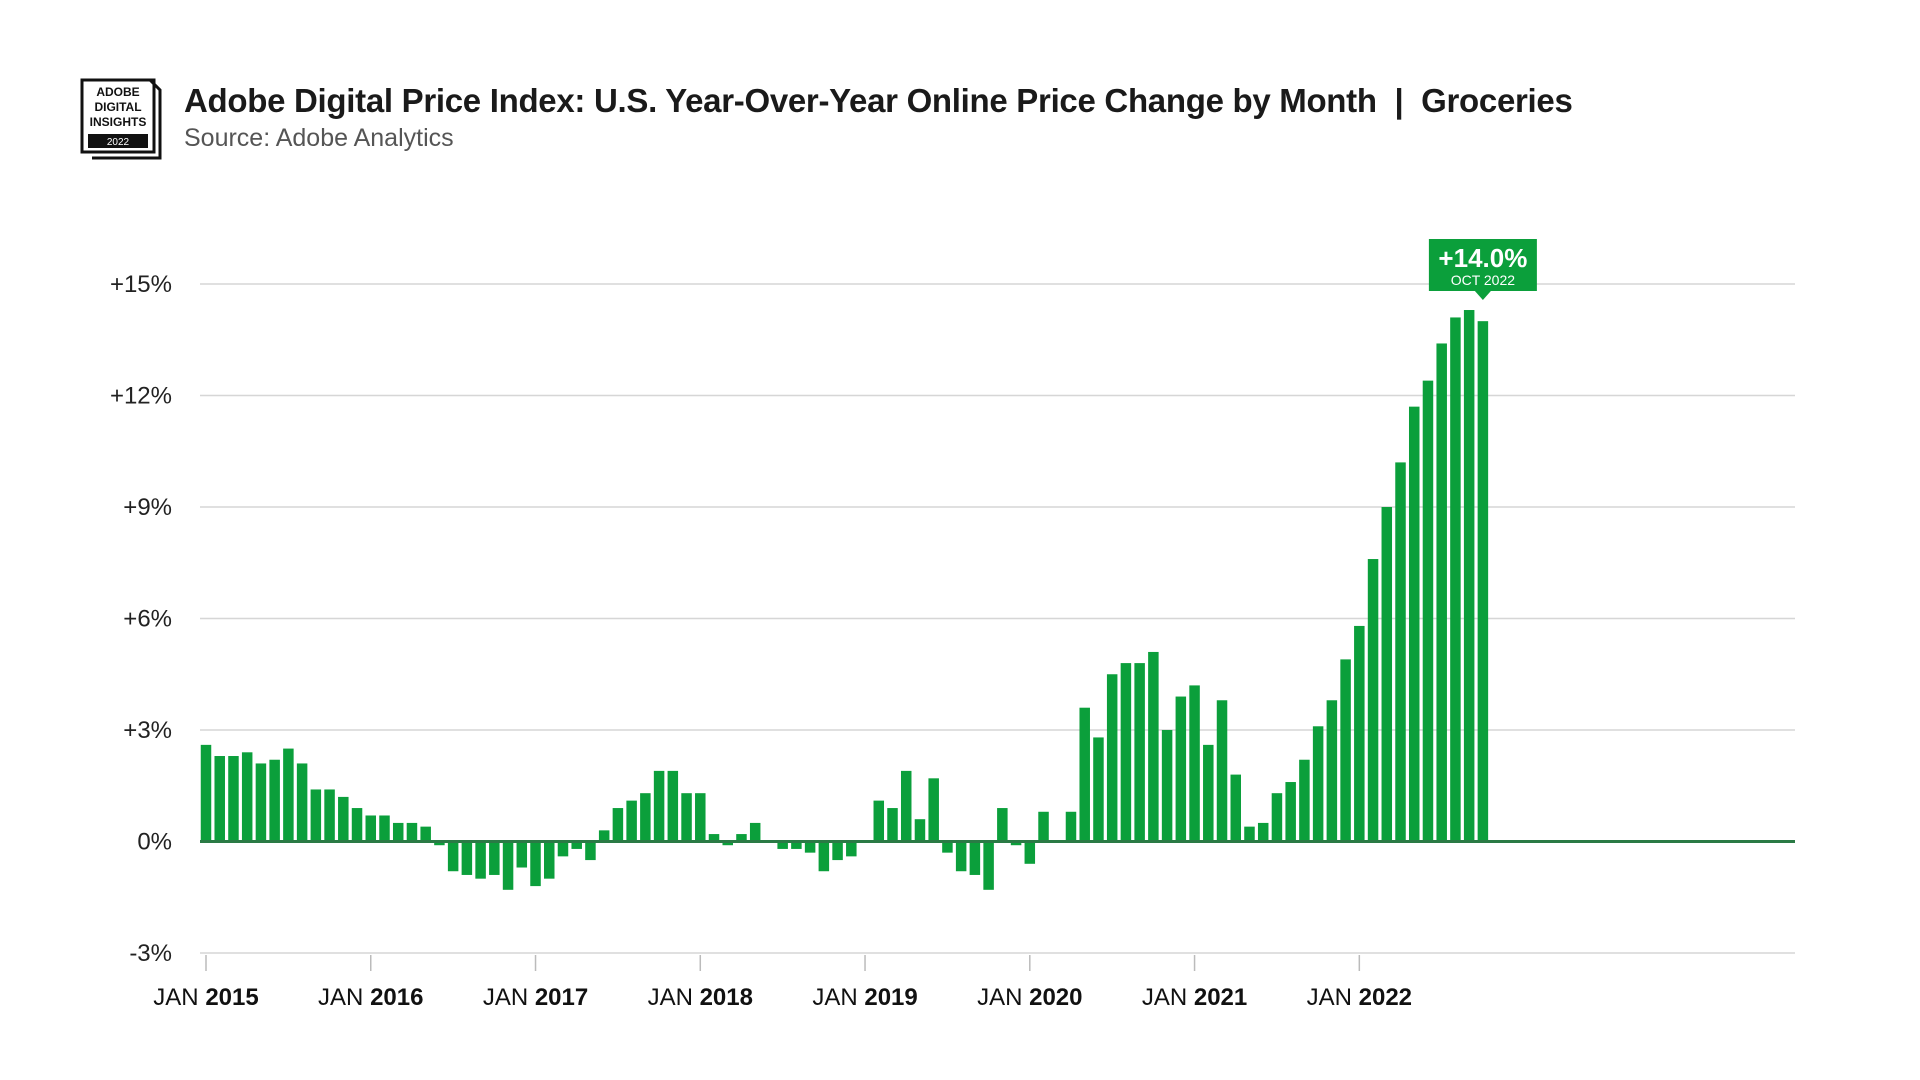  Describe the element at coordinates (154, 842) in the screenshot. I see `y-tick-label: 0%` at that location.